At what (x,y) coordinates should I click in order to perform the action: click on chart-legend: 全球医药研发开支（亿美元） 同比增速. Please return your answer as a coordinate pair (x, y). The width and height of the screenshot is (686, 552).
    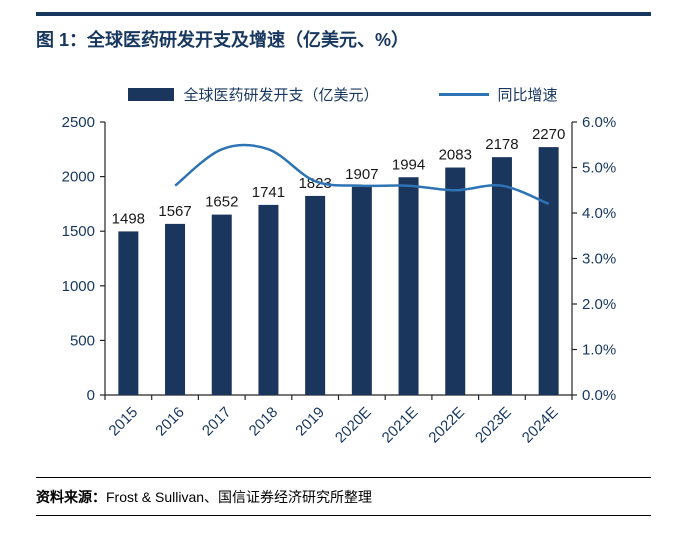
    Looking at the image, I should click on (343, 94).